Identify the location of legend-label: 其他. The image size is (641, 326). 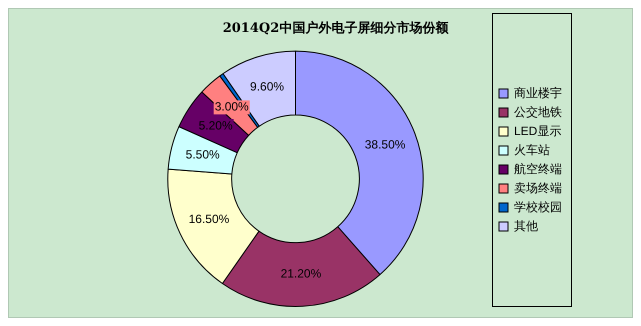
(526, 225).